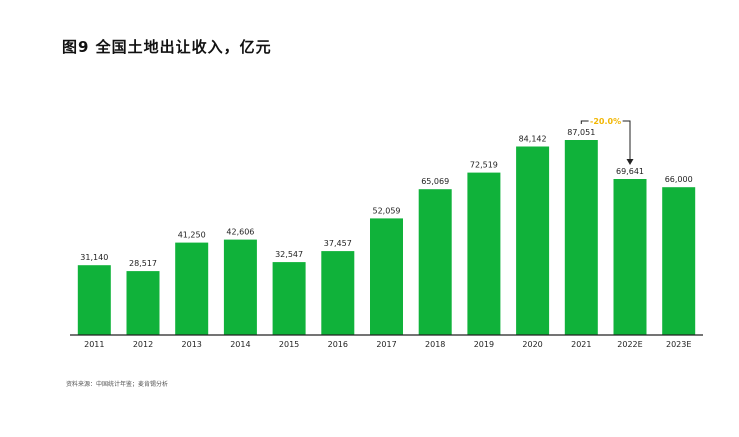 The width and height of the screenshot is (739, 437). I want to click on x-tick-label-2011: 2011, so click(94, 344).